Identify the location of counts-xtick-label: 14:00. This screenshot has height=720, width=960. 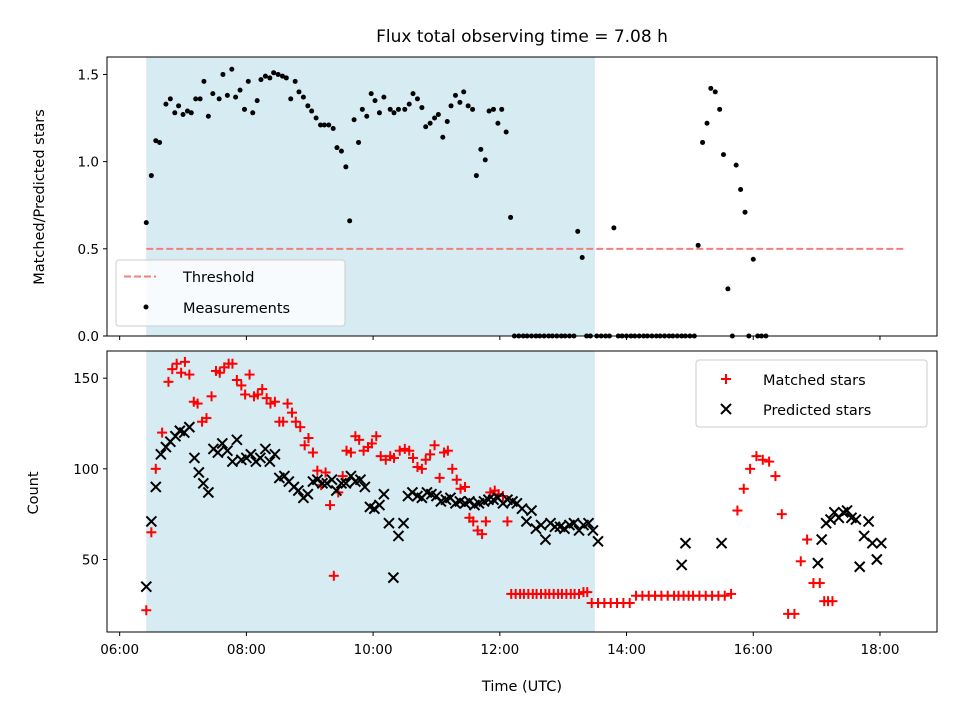
(626, 650).